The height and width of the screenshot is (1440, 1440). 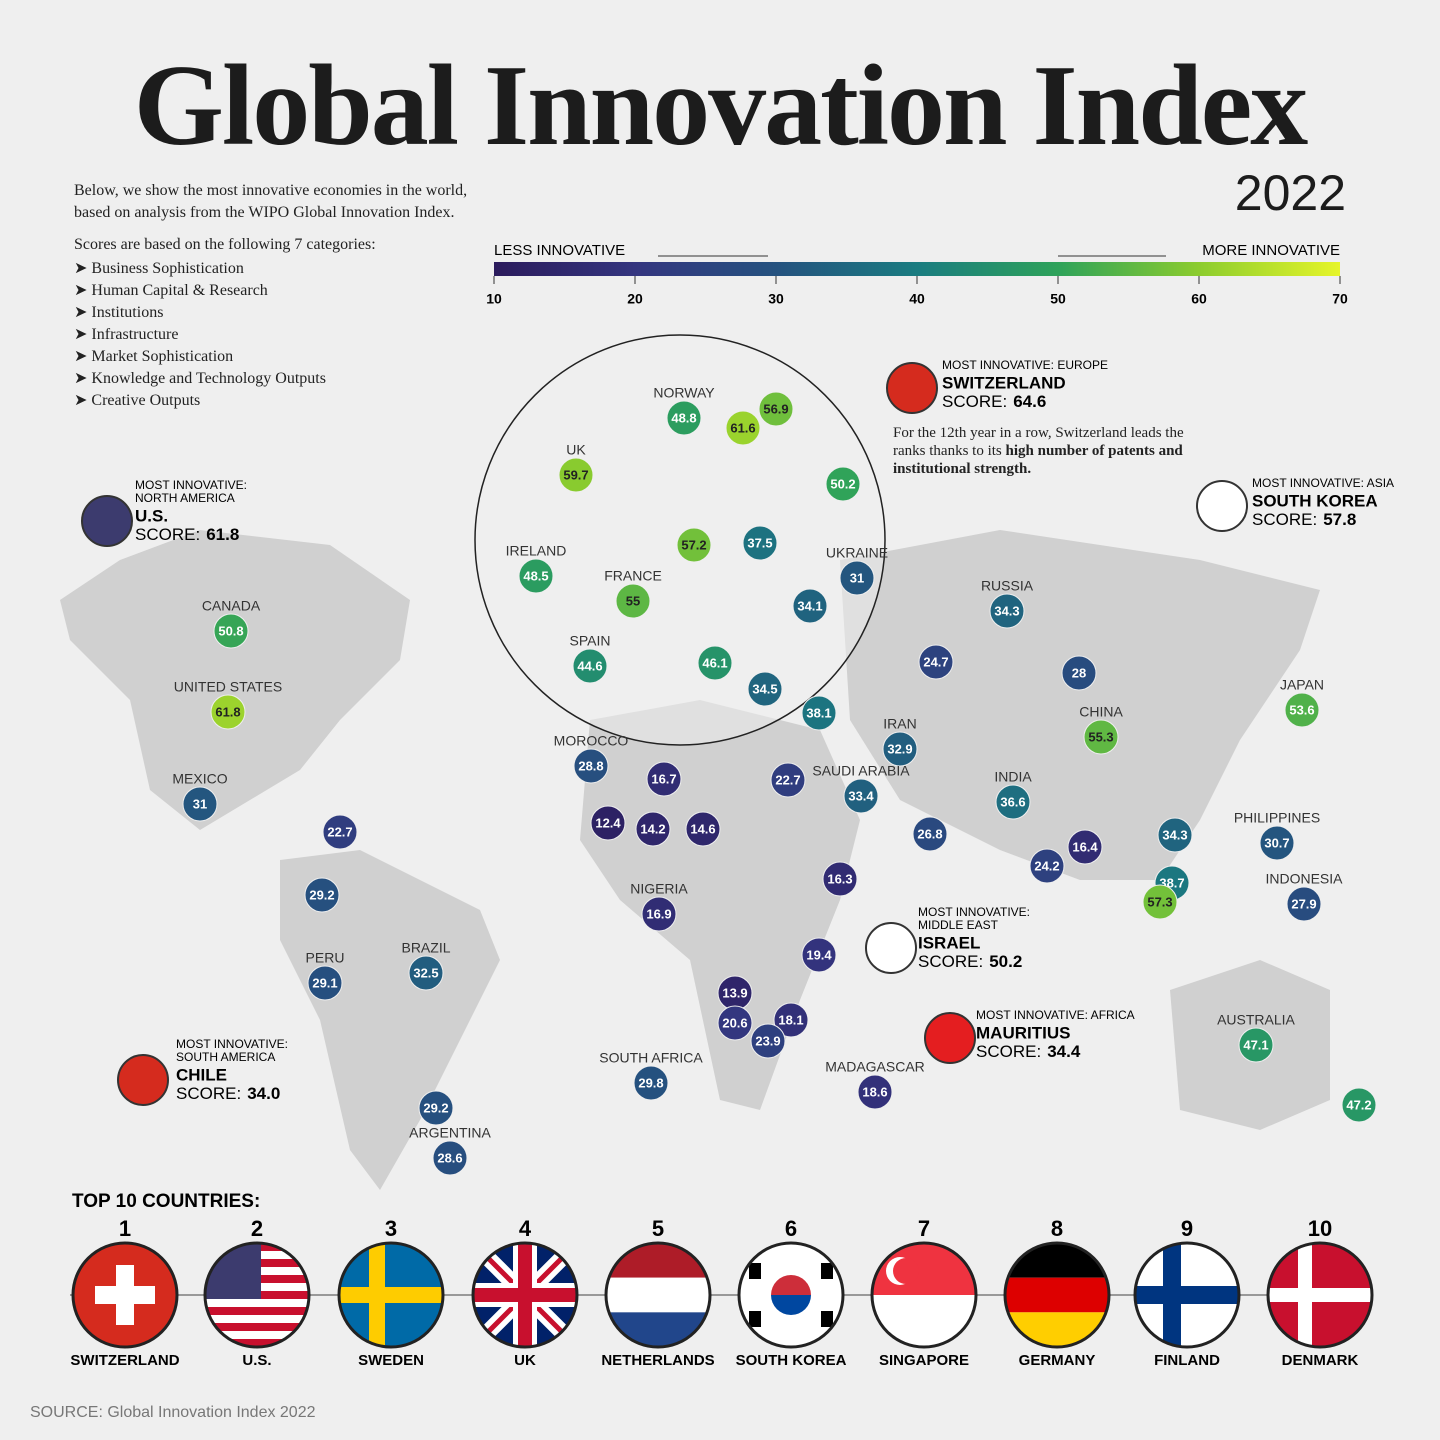 I want to click on callout-country: ISRAEL, so click(x=949, y=942).